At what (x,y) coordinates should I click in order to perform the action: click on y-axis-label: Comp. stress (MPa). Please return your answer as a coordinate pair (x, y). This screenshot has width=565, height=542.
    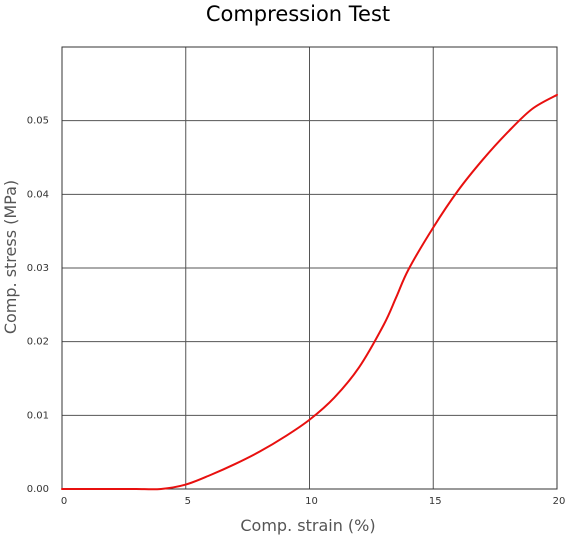
    Looking at the image, I should click on (10, 257).